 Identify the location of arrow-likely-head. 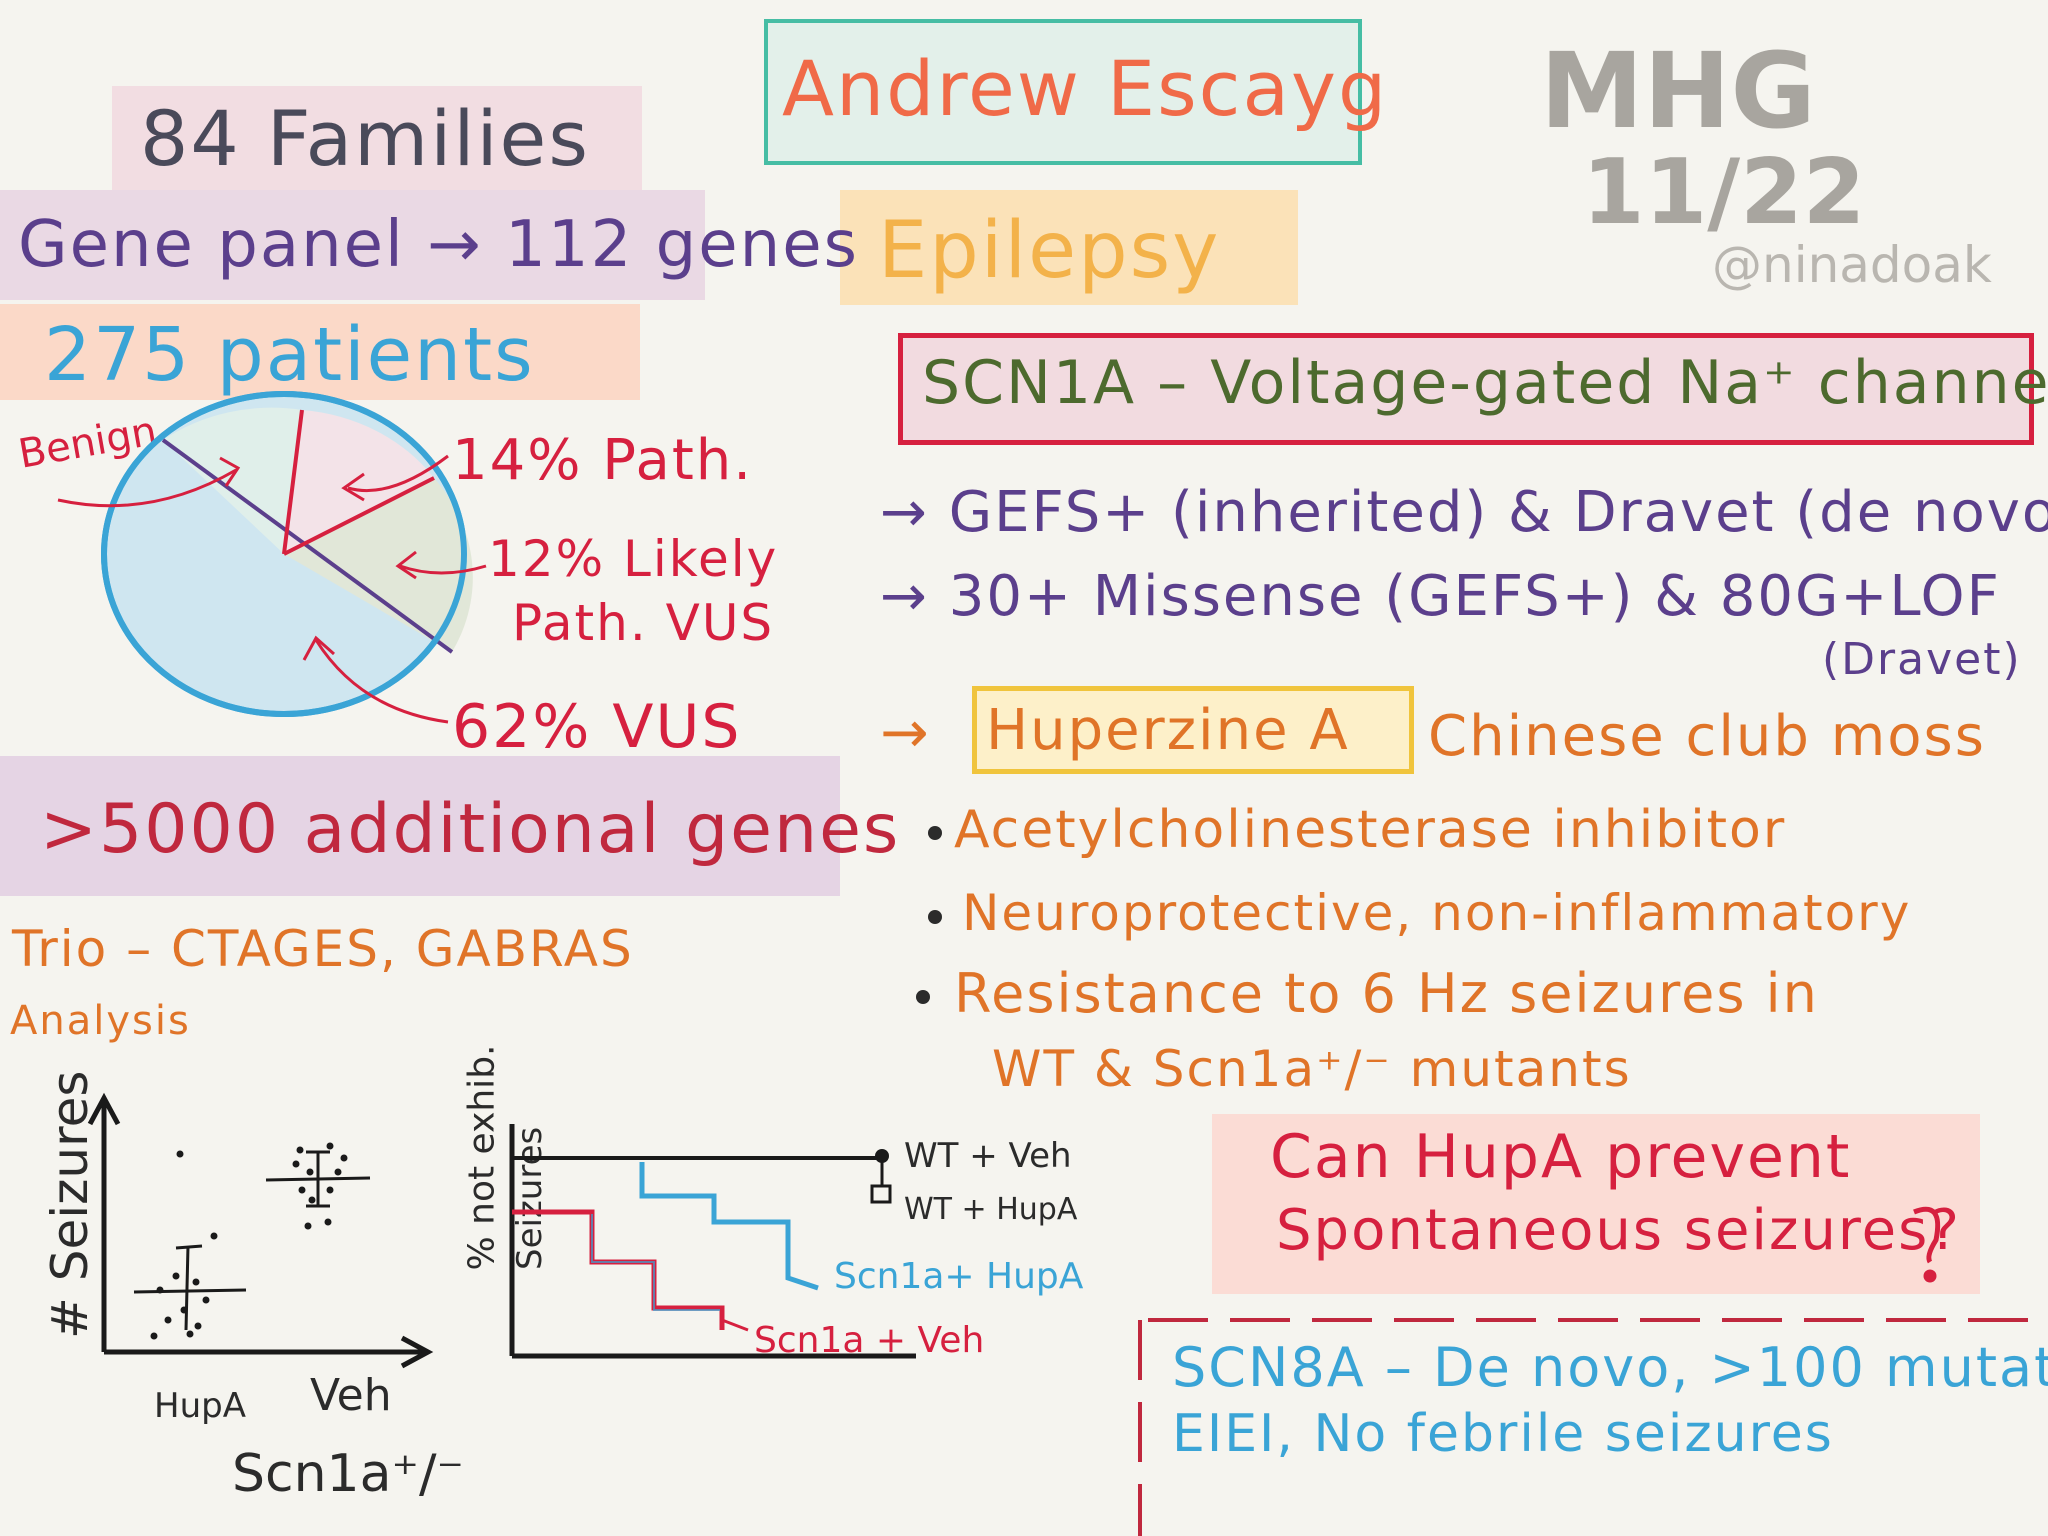
(406, 565).